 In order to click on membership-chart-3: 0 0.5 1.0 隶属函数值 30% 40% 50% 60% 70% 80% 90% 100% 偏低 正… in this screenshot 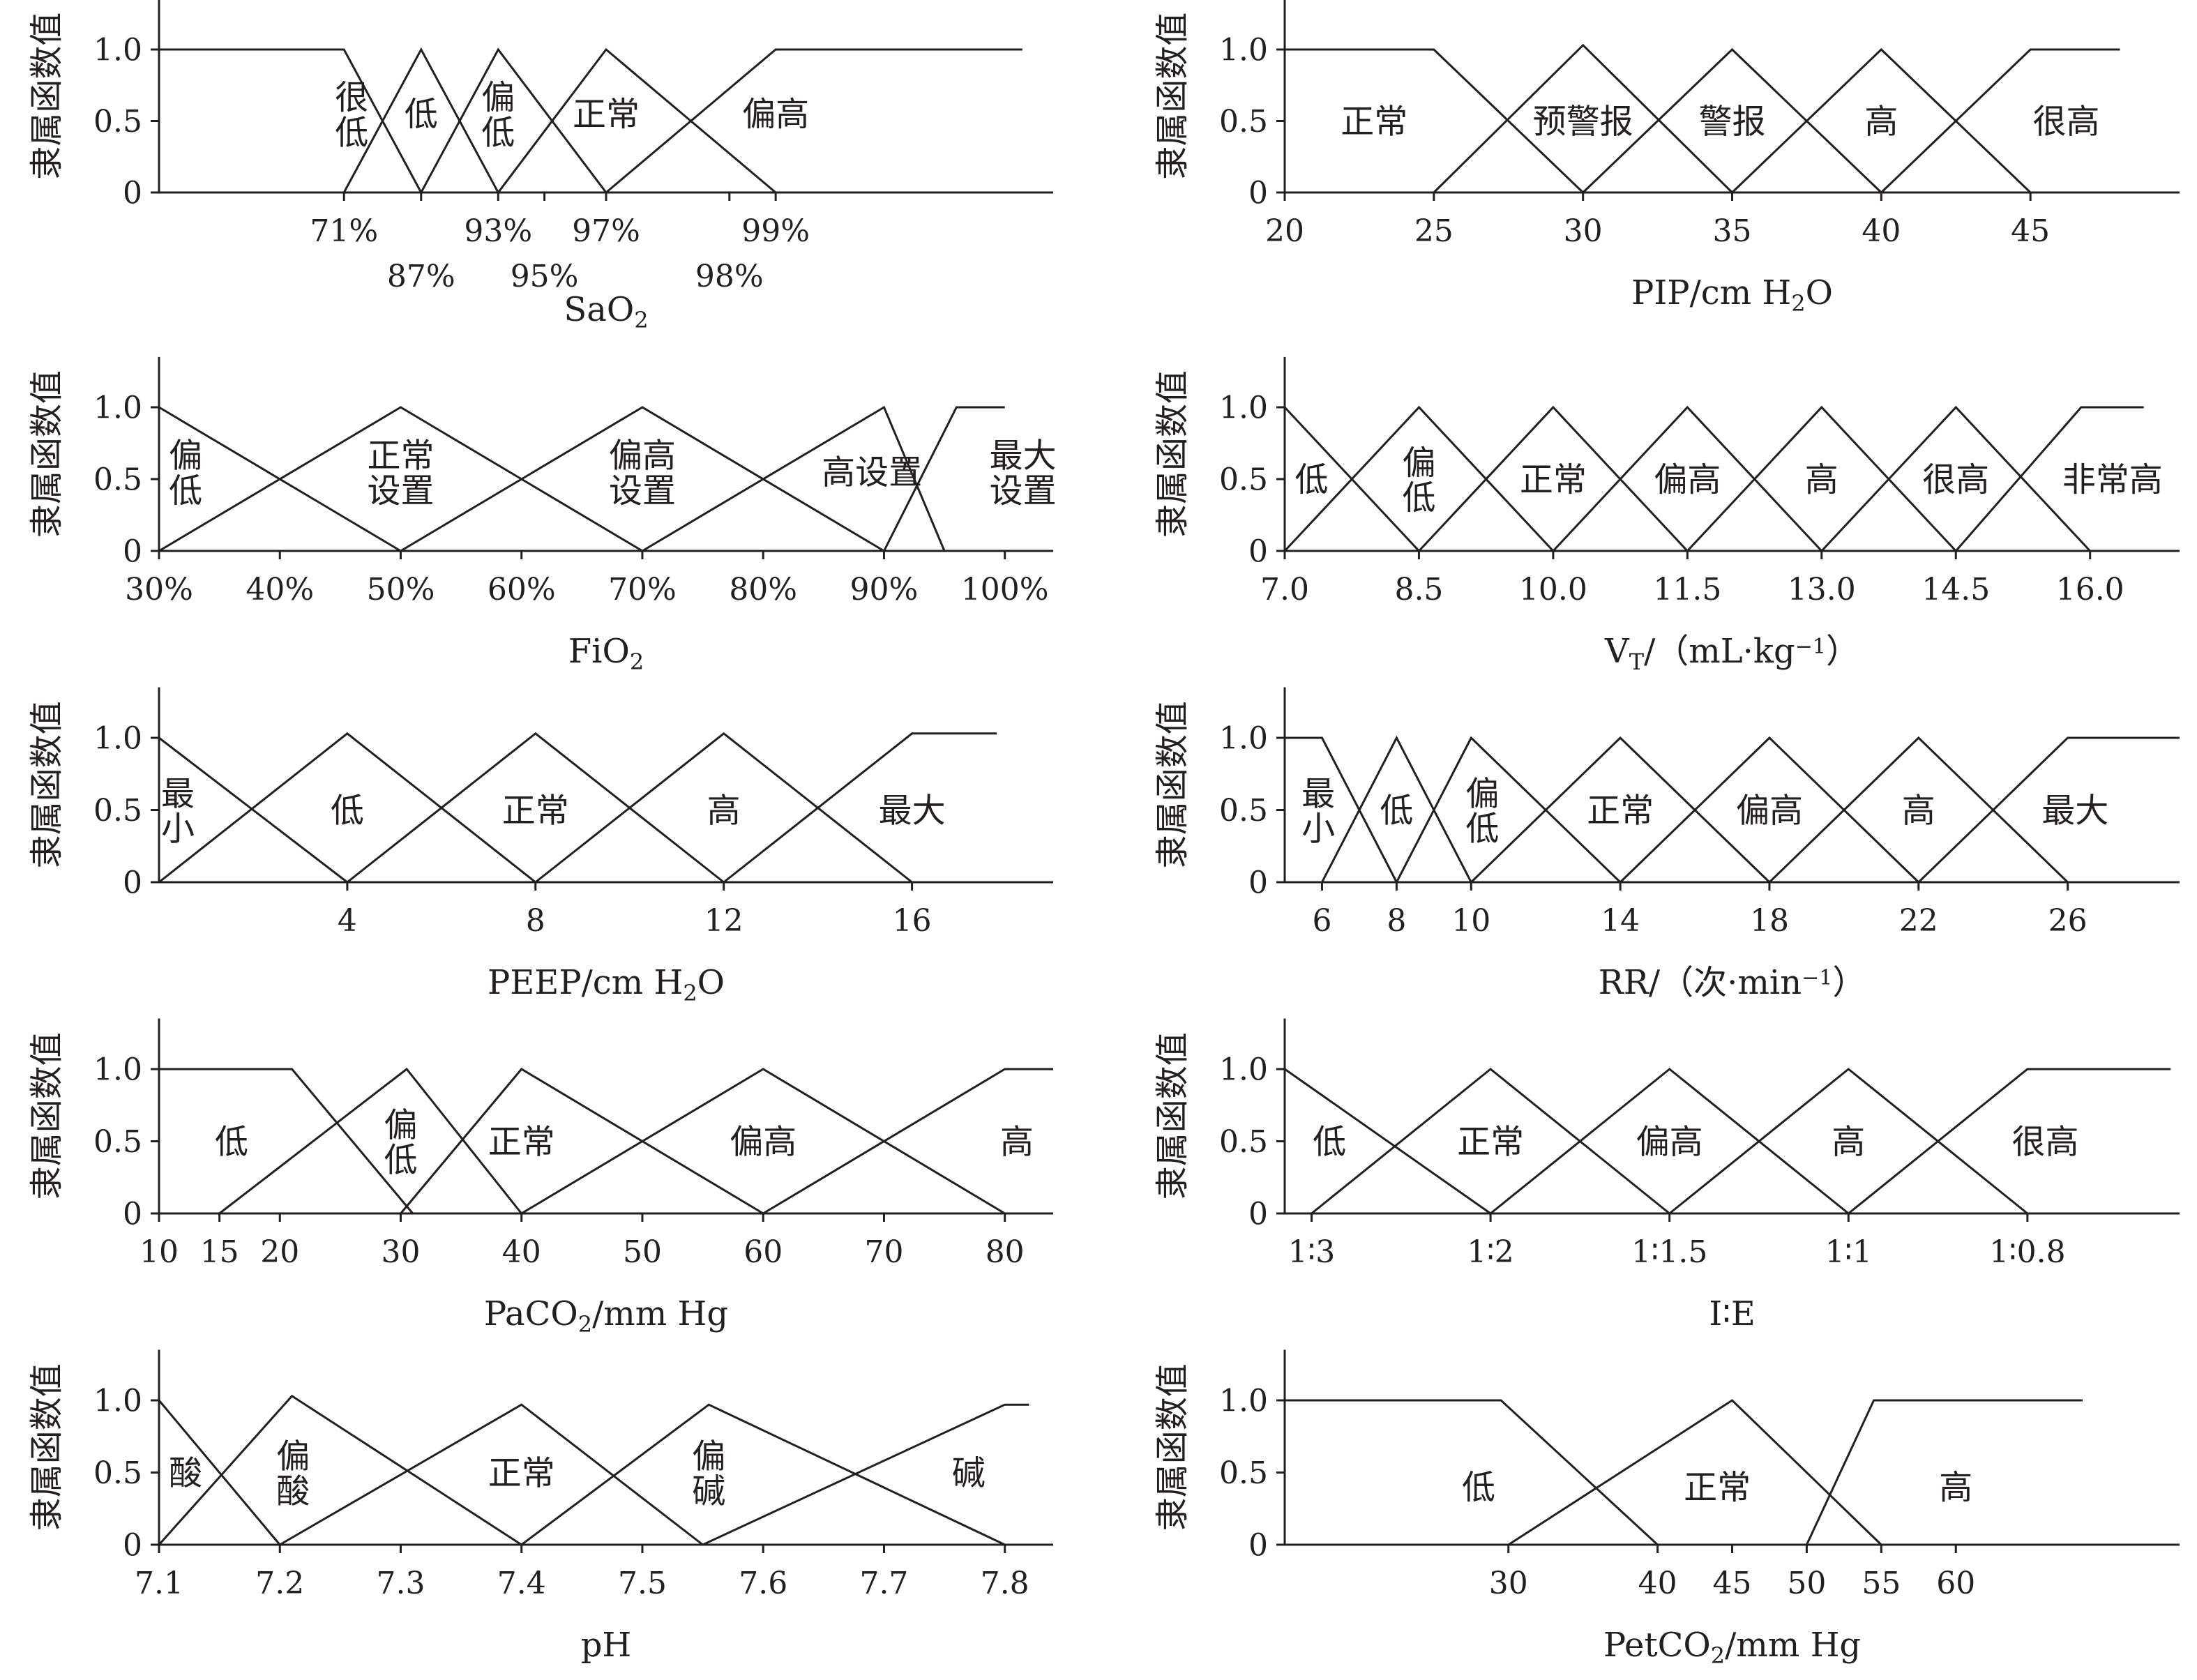, I will do `click(542, 515)`.